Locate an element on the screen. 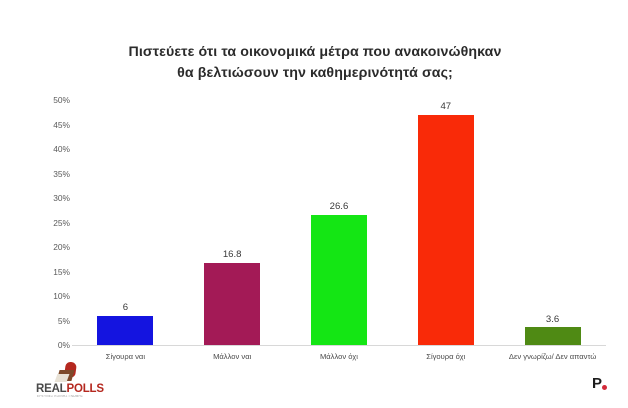 The height and width of the screenshot is (408, 628). x-tick-label: Μάλλον ναι is located at coordinates (232, 356).